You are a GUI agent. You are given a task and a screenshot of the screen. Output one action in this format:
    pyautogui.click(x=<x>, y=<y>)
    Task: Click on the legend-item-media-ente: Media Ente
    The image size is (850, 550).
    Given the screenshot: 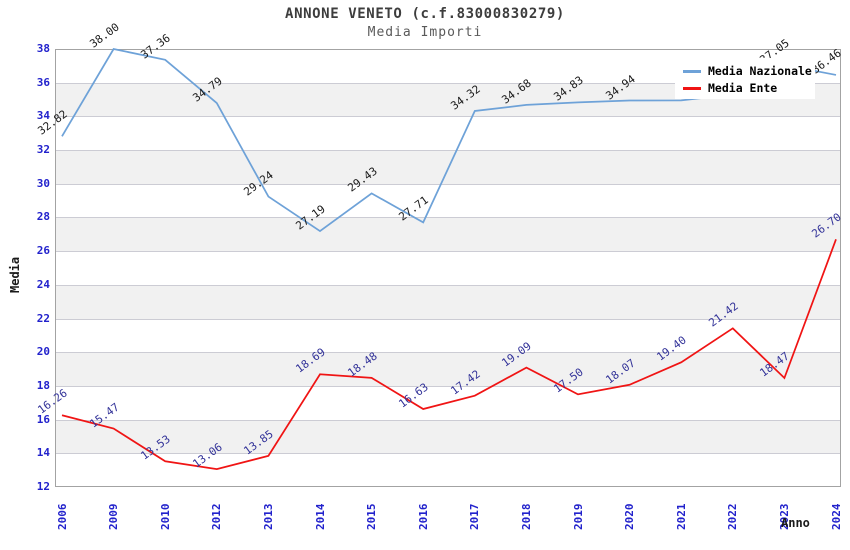 What is the action you would take?
    pyautogui.click(x=749, y=88)
    